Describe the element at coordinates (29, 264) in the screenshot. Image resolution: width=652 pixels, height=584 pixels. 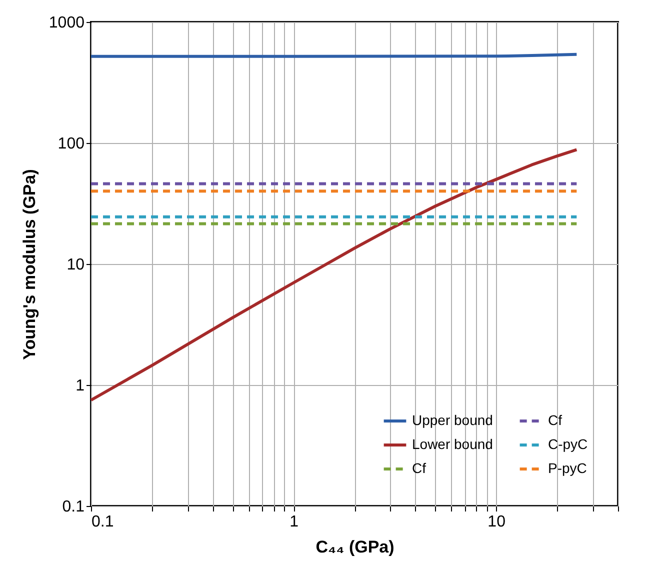
I see `y-axis-title: Young's modulus (GPa)` at that location.